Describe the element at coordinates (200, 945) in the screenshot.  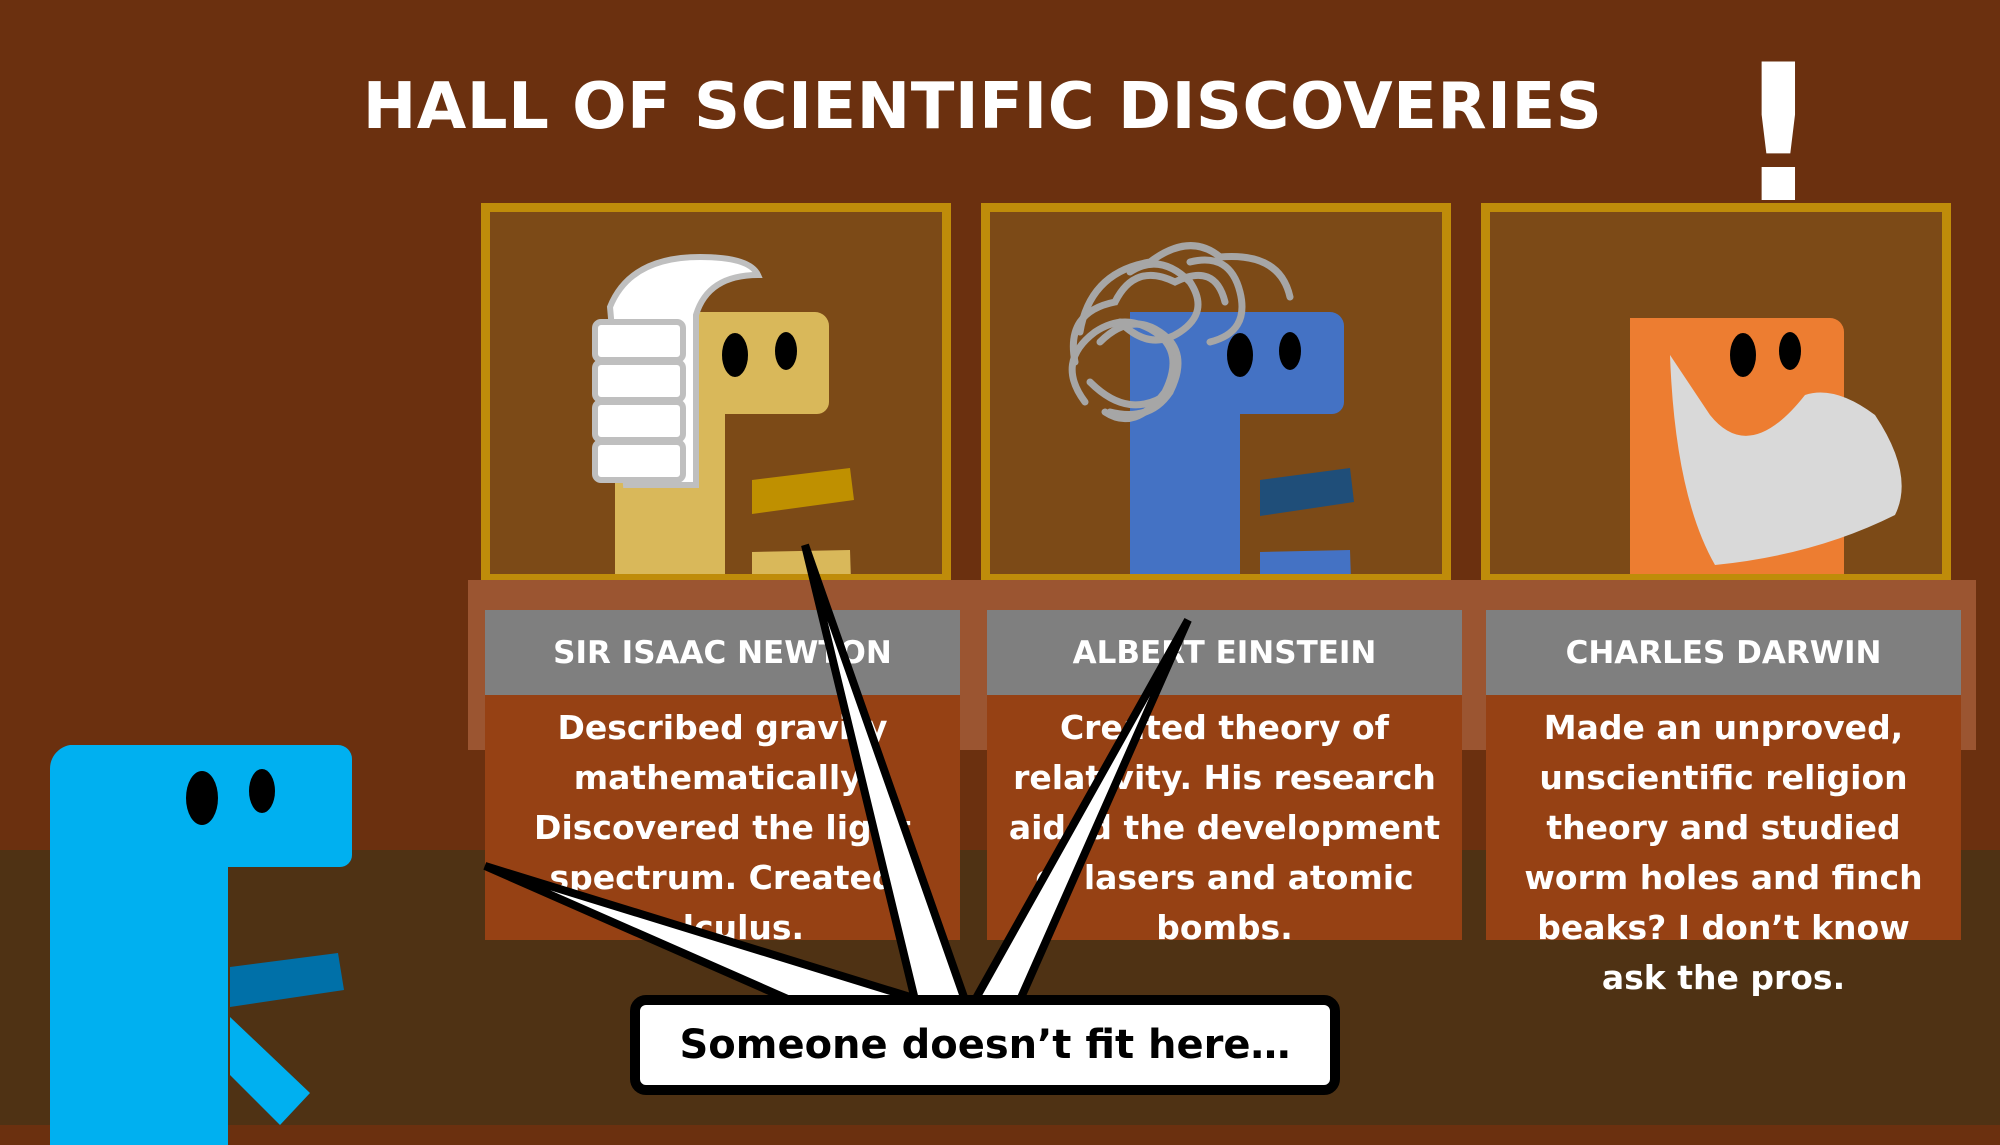
I see `visitor-dino` at that location.